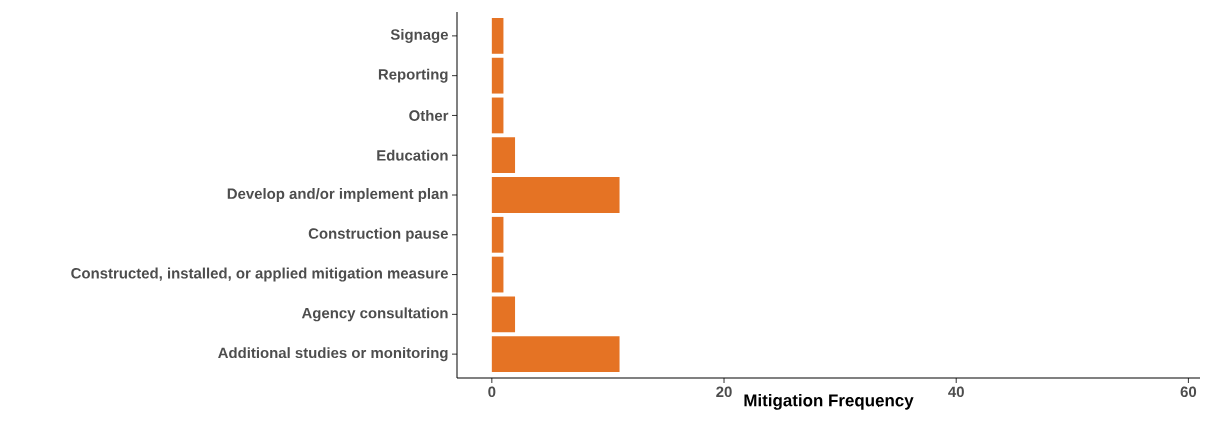  I want to click on y-tick-label: Additional studies or monitoring, so click(333, 354).